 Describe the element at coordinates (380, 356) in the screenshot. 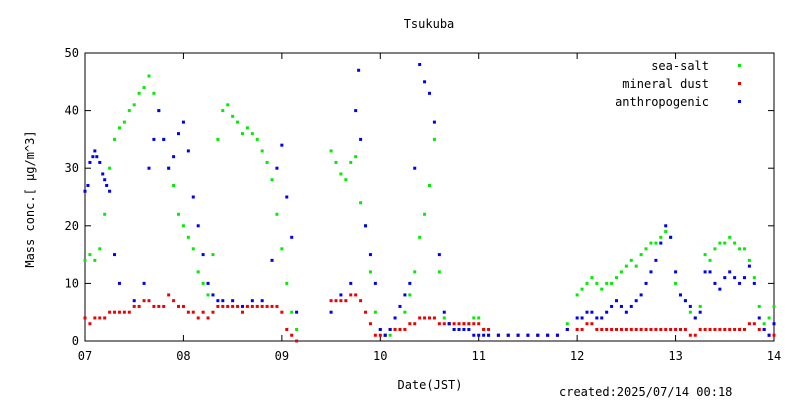

I see `x-tick-label: 10` at that location.